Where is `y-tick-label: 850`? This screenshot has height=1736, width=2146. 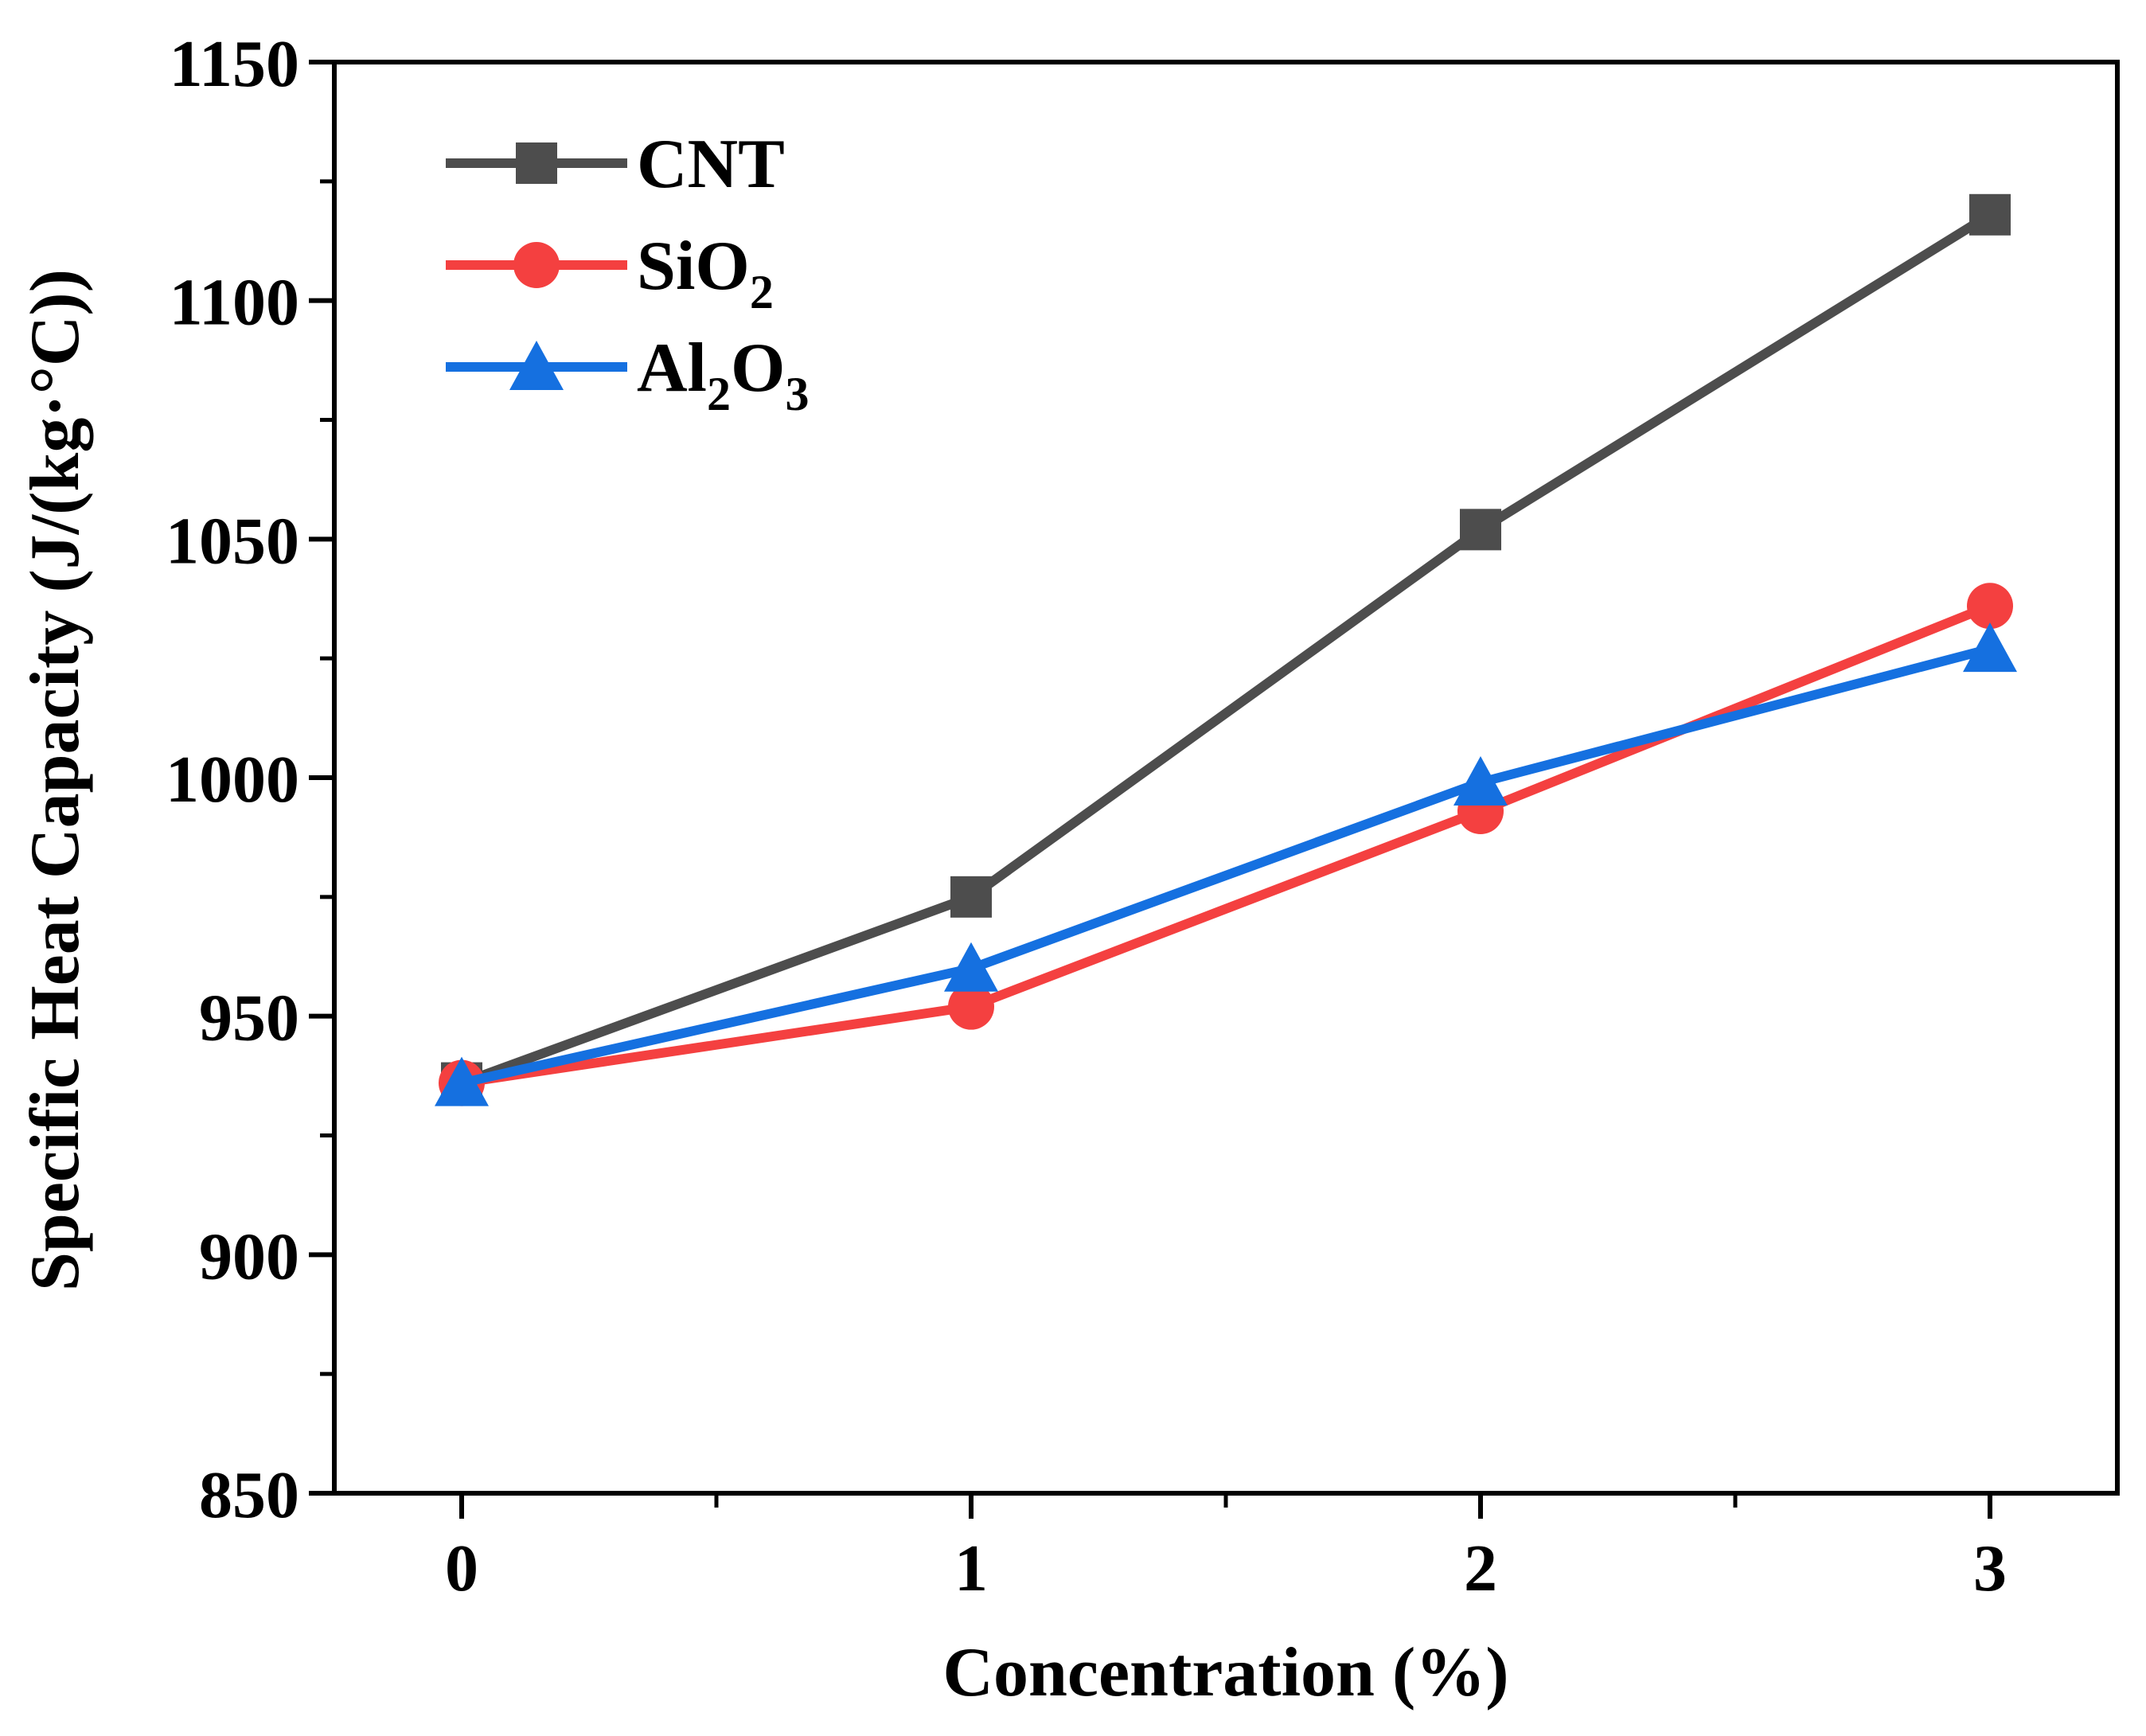
y-tick-label: 850 is located at coordinates (249, 1495).